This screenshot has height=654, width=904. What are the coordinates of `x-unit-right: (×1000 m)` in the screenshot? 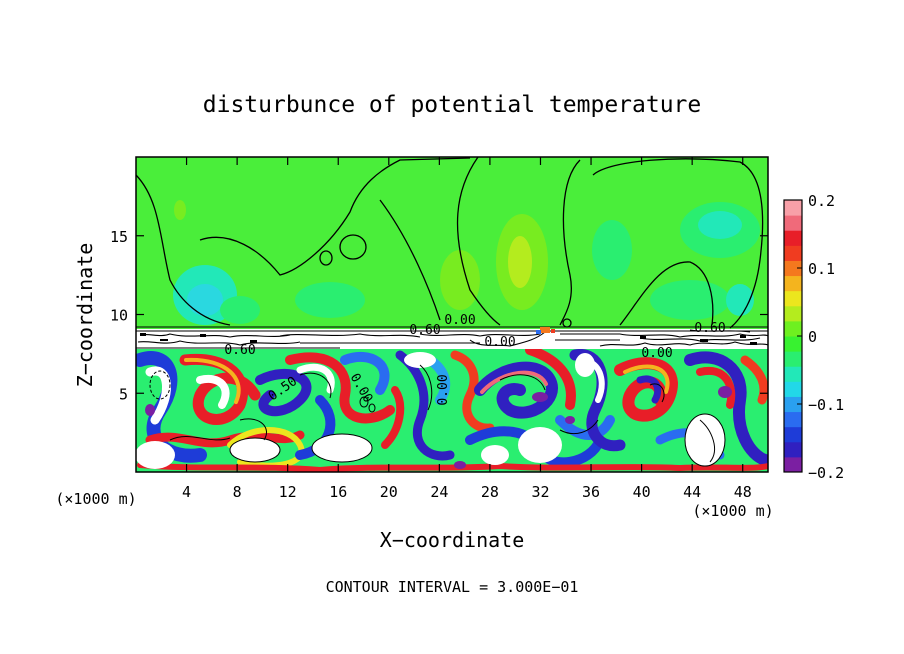 It's located at (732, 511).